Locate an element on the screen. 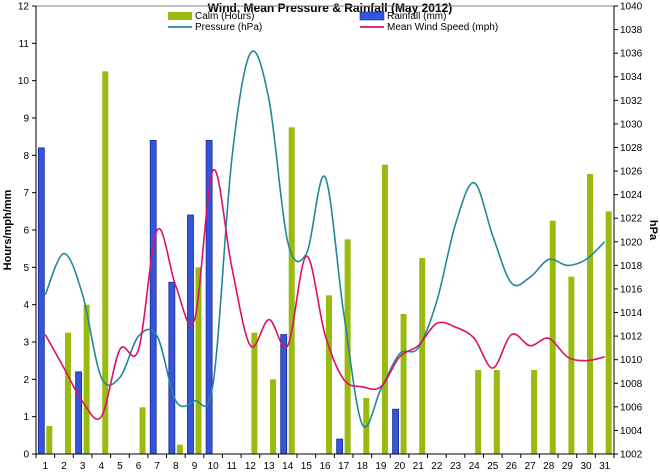  x-tick-label: 17 is located at coordinates (344, 466).